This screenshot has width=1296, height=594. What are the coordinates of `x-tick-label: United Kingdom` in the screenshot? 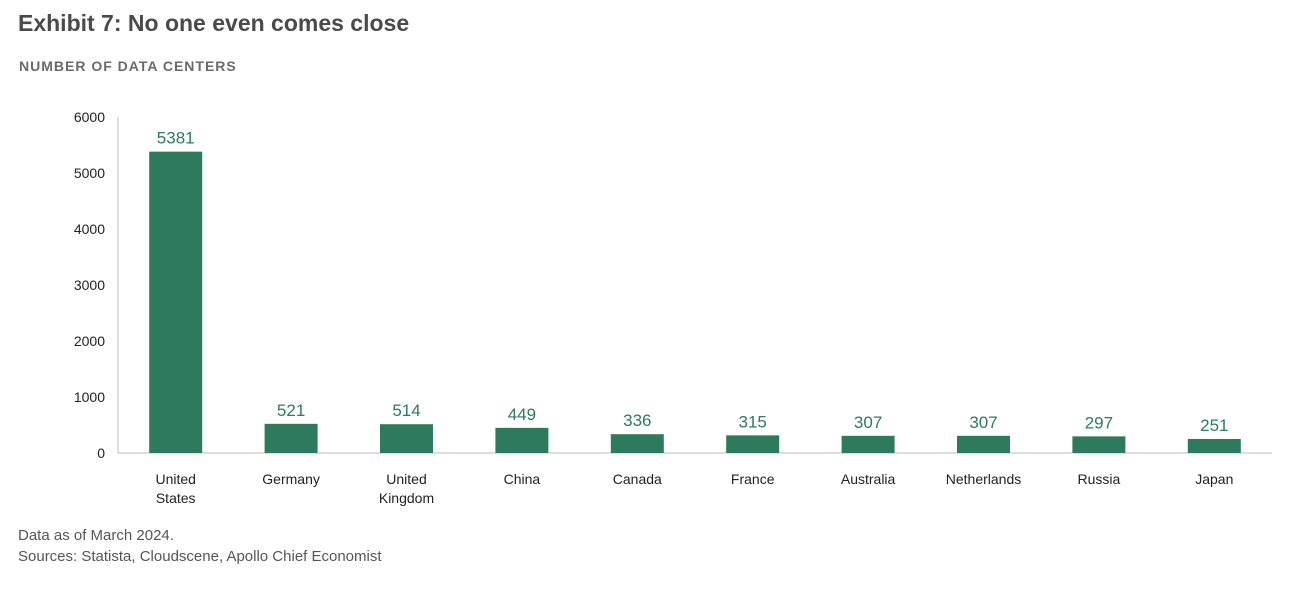 It's located at (406, 488).